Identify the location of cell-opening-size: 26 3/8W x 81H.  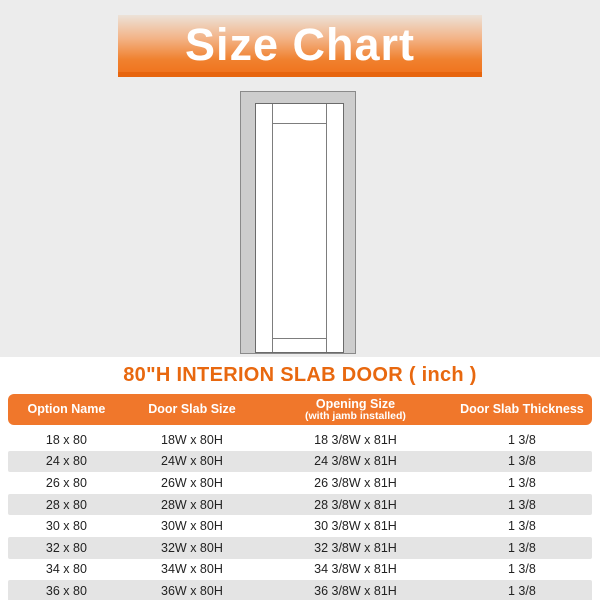
(355, 482).